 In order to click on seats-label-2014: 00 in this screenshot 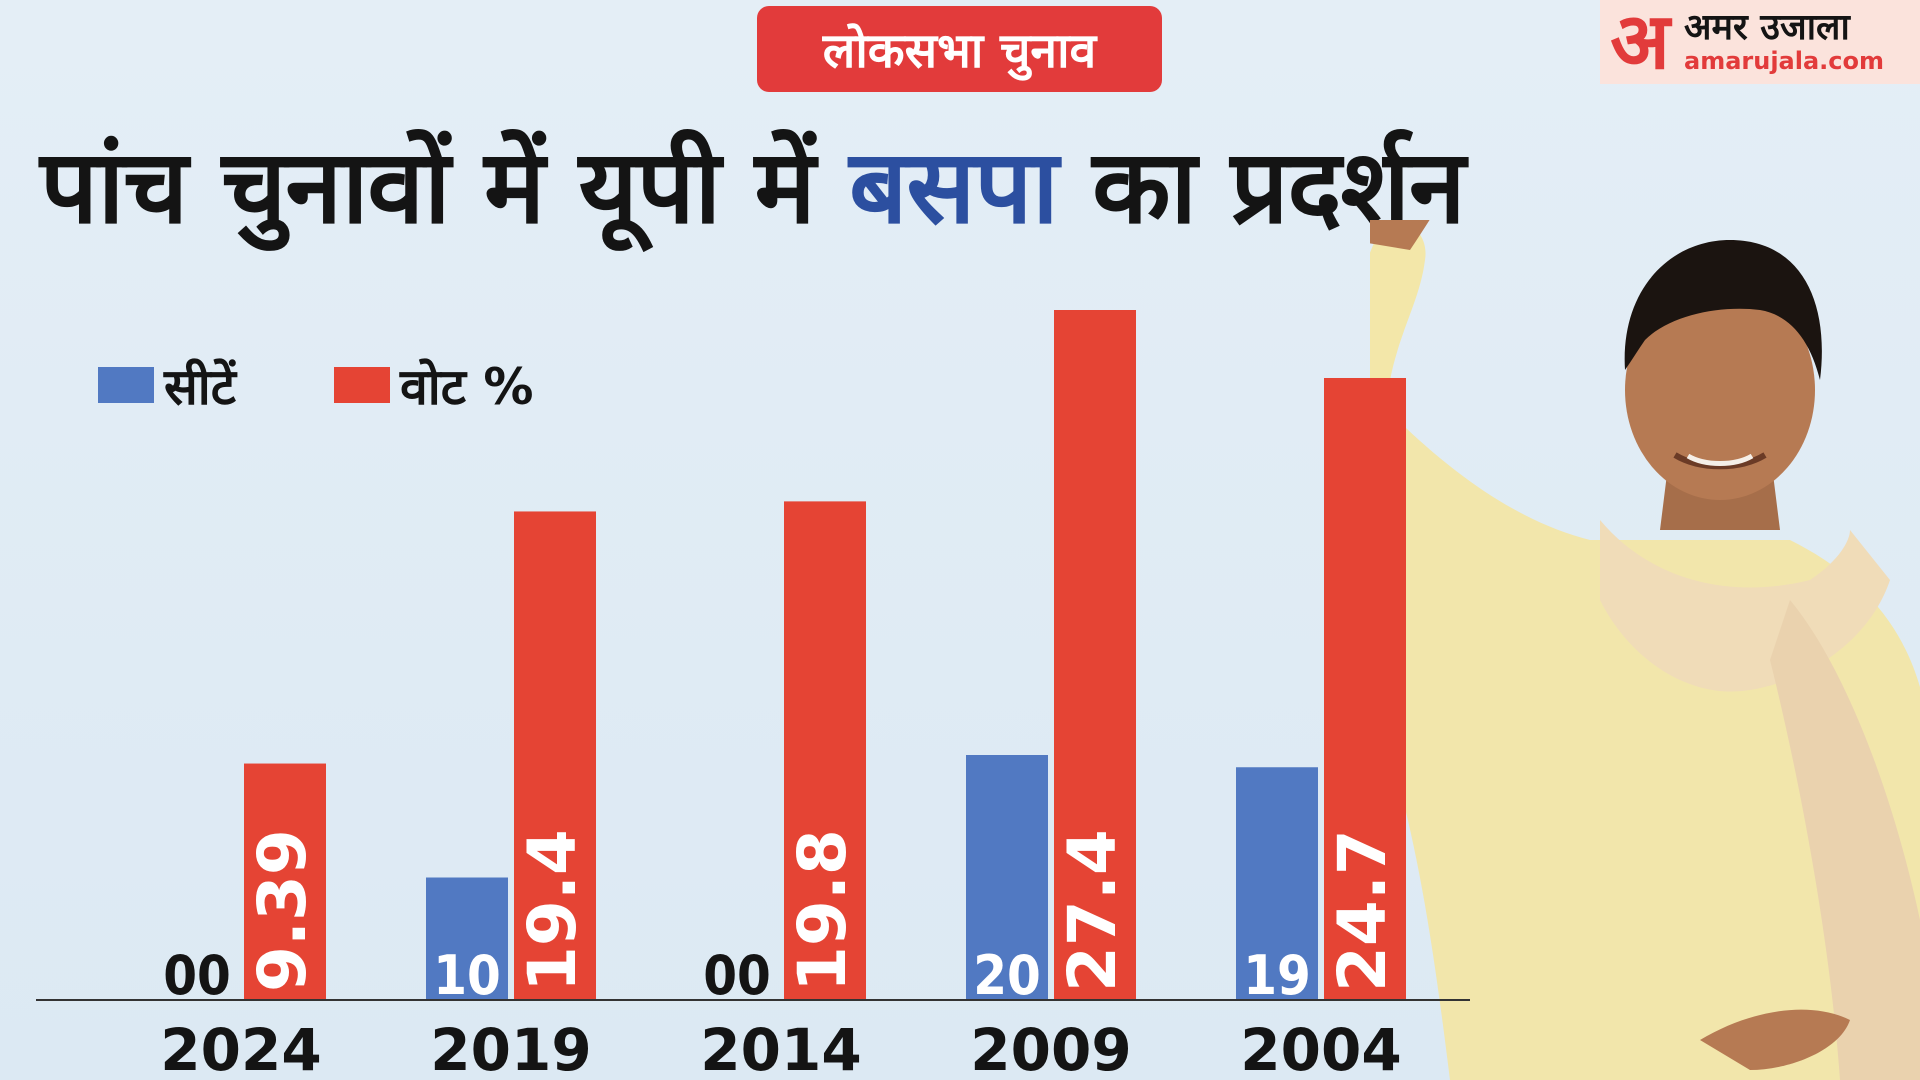, I will do `click(737, 975)`.